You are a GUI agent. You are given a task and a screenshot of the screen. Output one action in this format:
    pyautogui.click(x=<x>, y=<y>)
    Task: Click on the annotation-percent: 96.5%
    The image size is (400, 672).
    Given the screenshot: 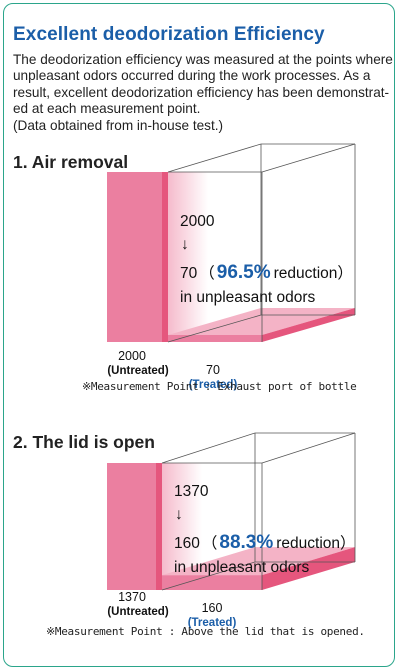 What is the action you would take?
    pyautogui.click(x=244, y=272)
    